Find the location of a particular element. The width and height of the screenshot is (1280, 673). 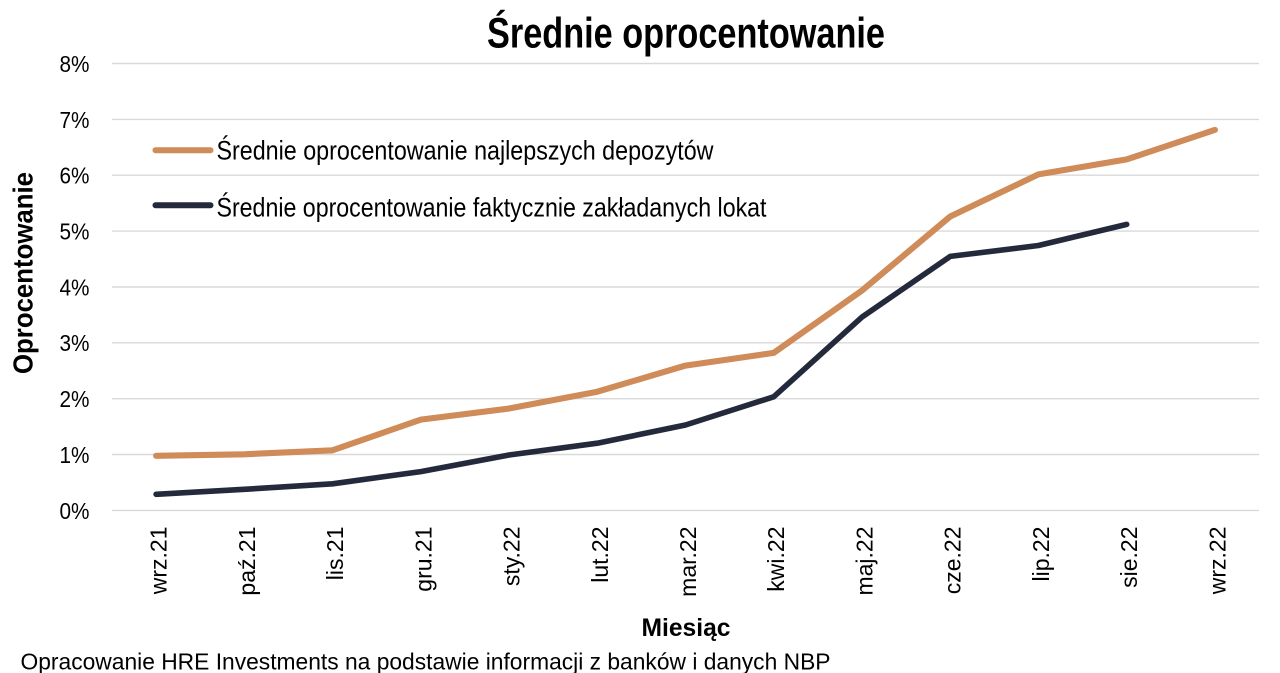

svg-text: lip.22 is located at coordinates (1041, 554).